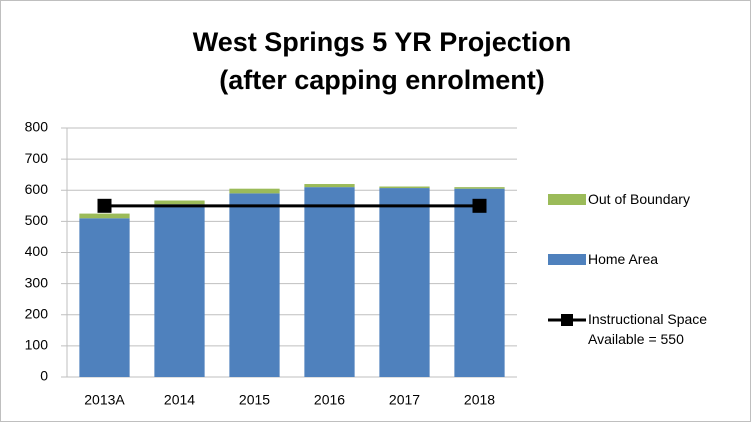 The width and height of the screenshot is (754, 423). I want to click on y-tick-label: 800, so click(37, 127).